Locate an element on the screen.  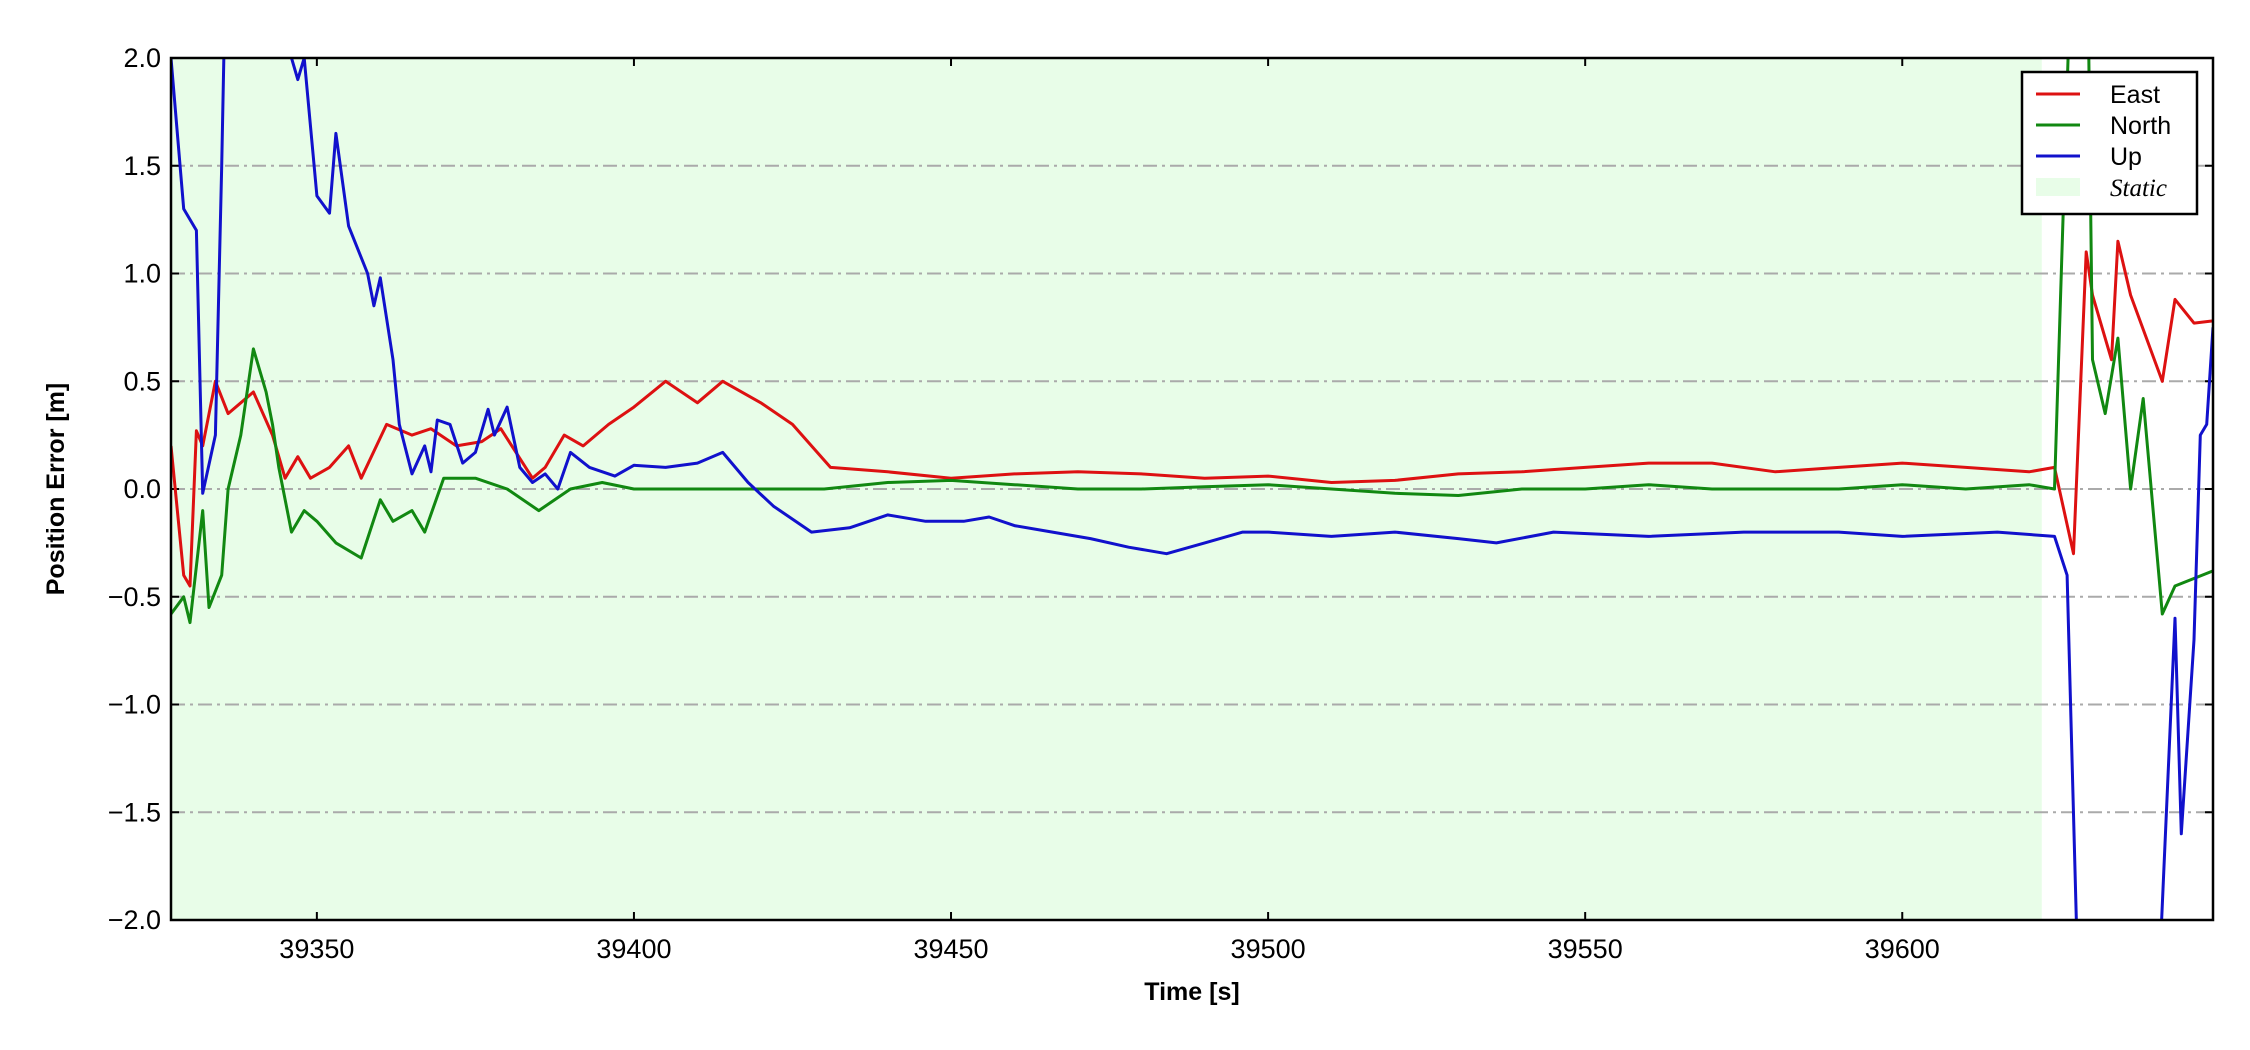
legend-swatch is located at coordinates (2058, 187).